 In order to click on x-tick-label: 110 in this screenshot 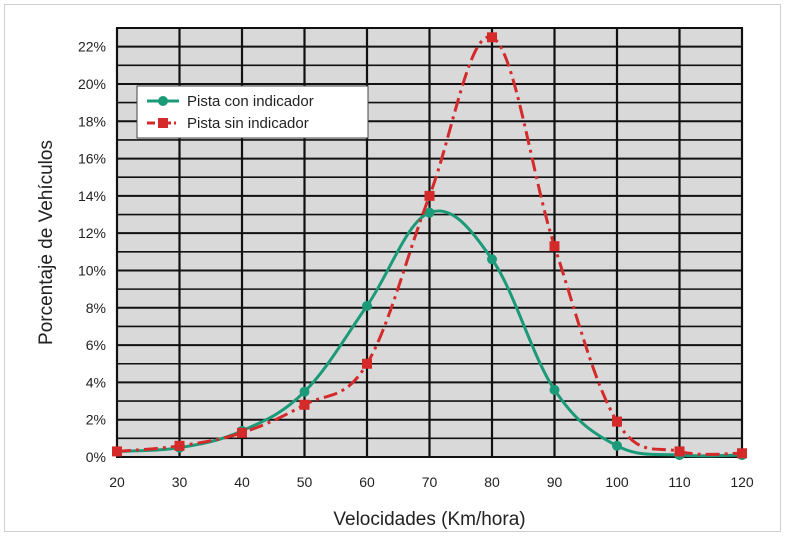, I will do `click(679, 482)`.